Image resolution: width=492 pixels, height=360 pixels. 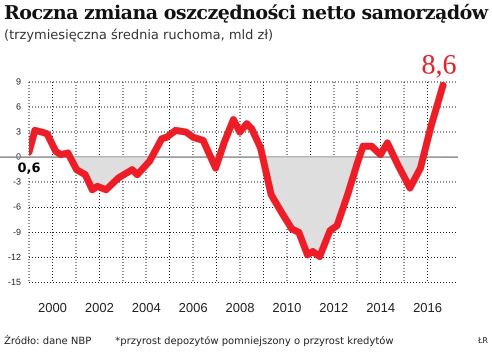 I want to click on x-tick-label: 2002, so click(x=99, y=307).